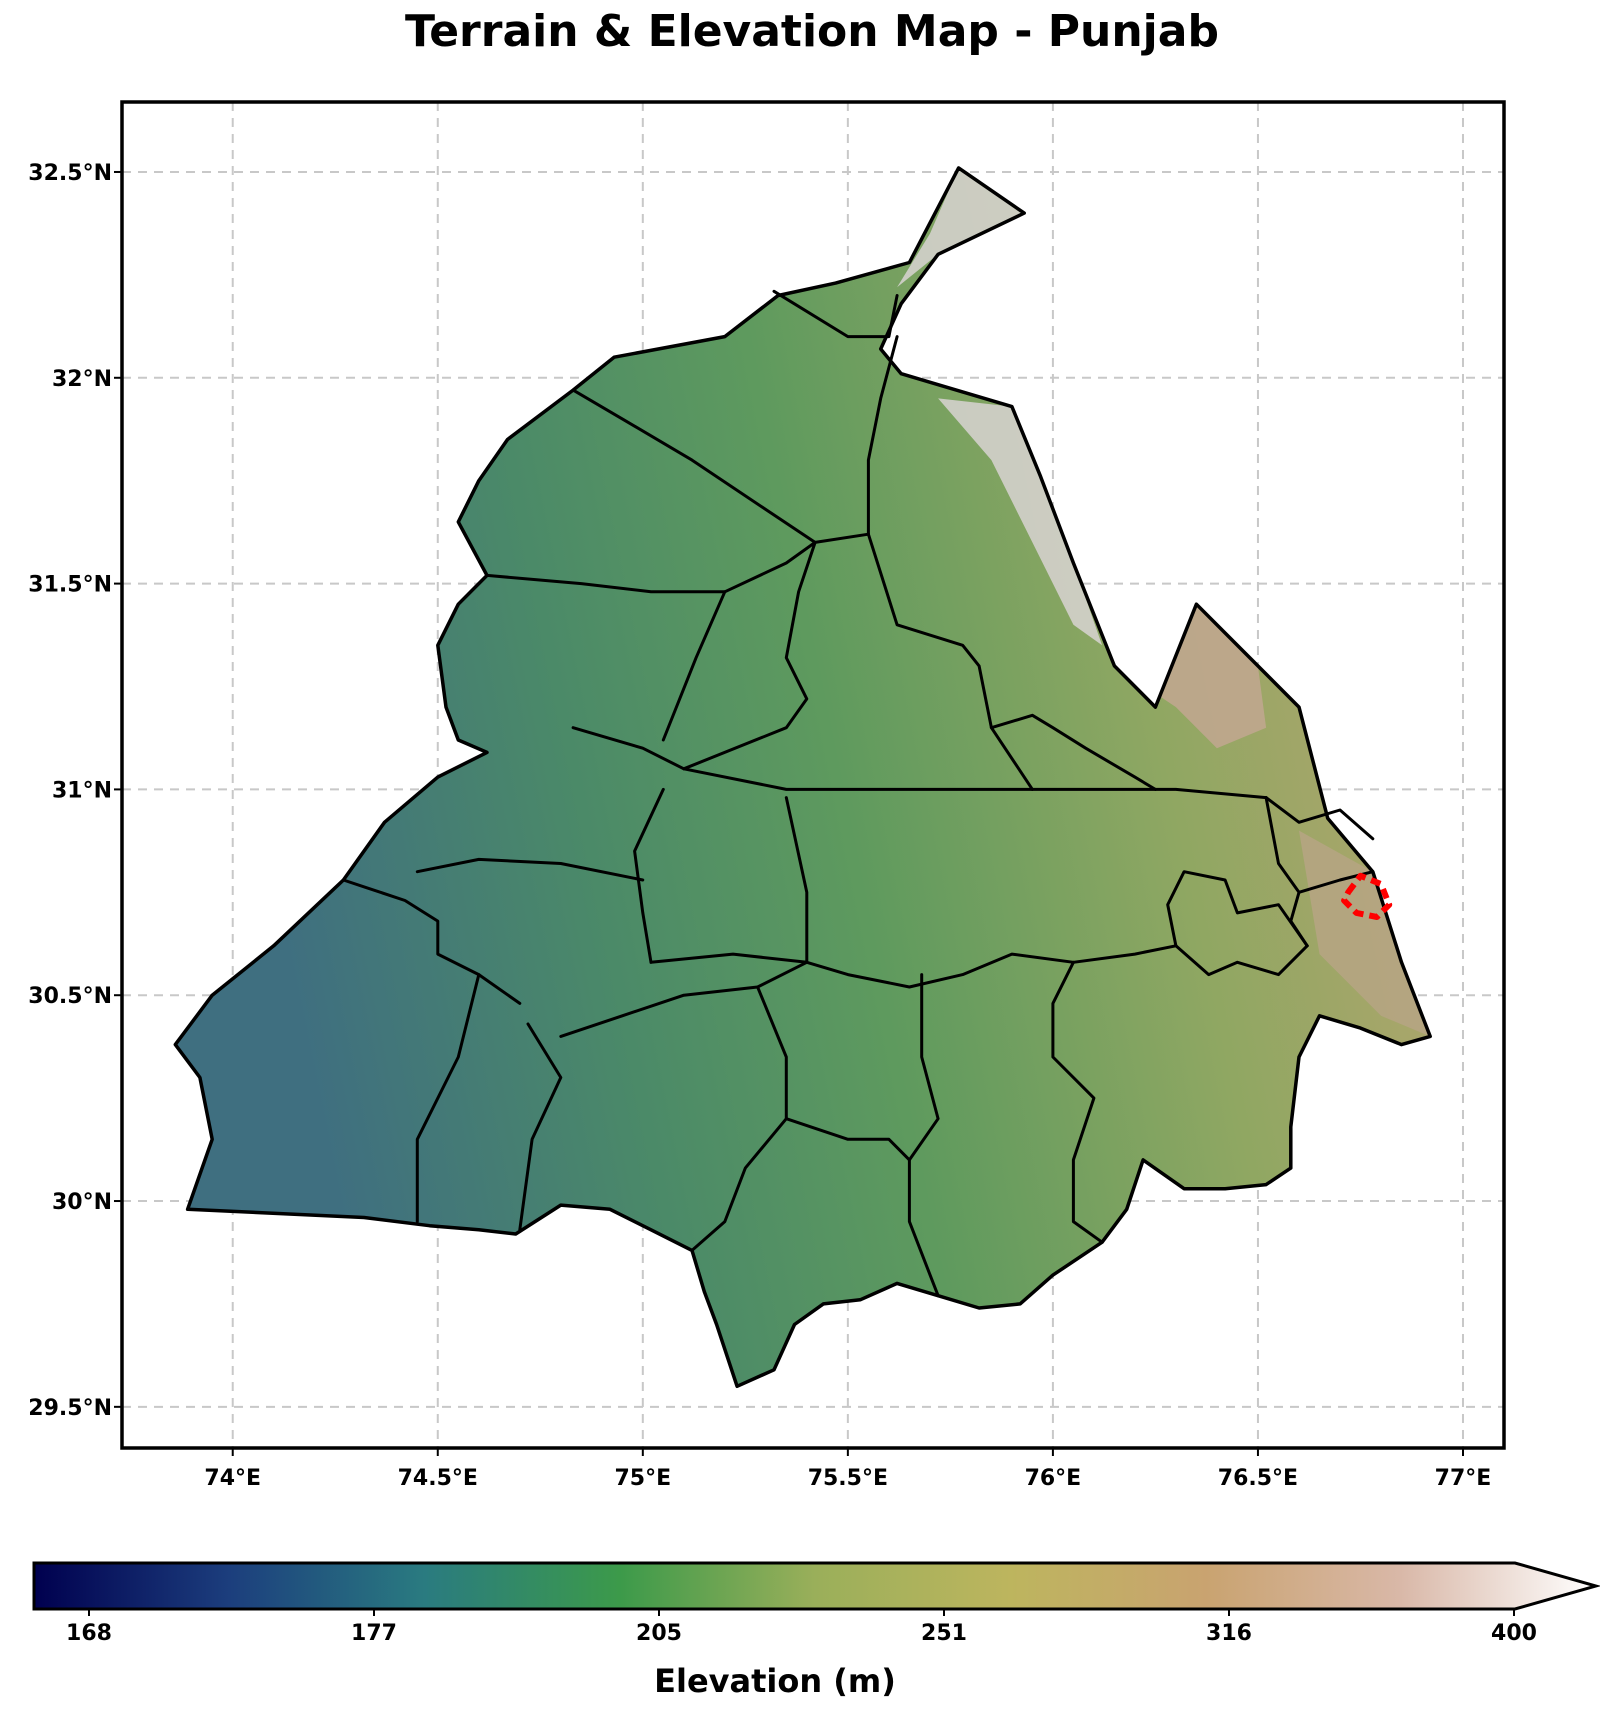 The image size is (1600, 1711). What do you see at coordinates (659, 1633) in the screenshot?
I see `colorbar-tick-label-2: 205` at bounding box center [659, 1633].